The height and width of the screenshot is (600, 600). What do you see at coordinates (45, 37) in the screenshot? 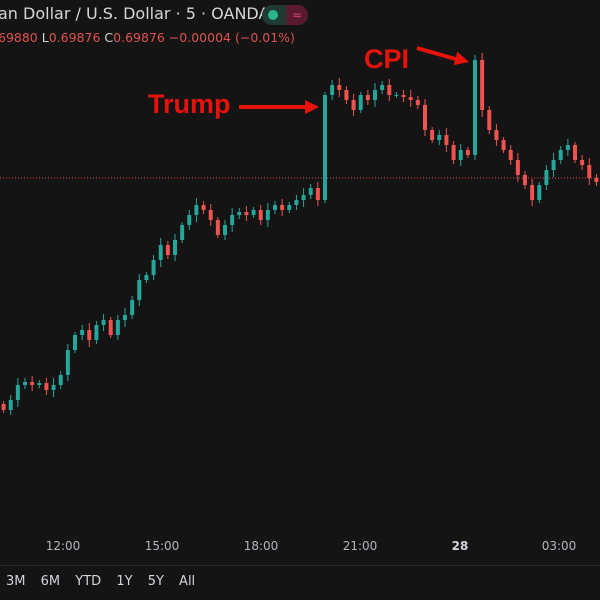
I see `low-label: L` at bounding box center [45, 37].